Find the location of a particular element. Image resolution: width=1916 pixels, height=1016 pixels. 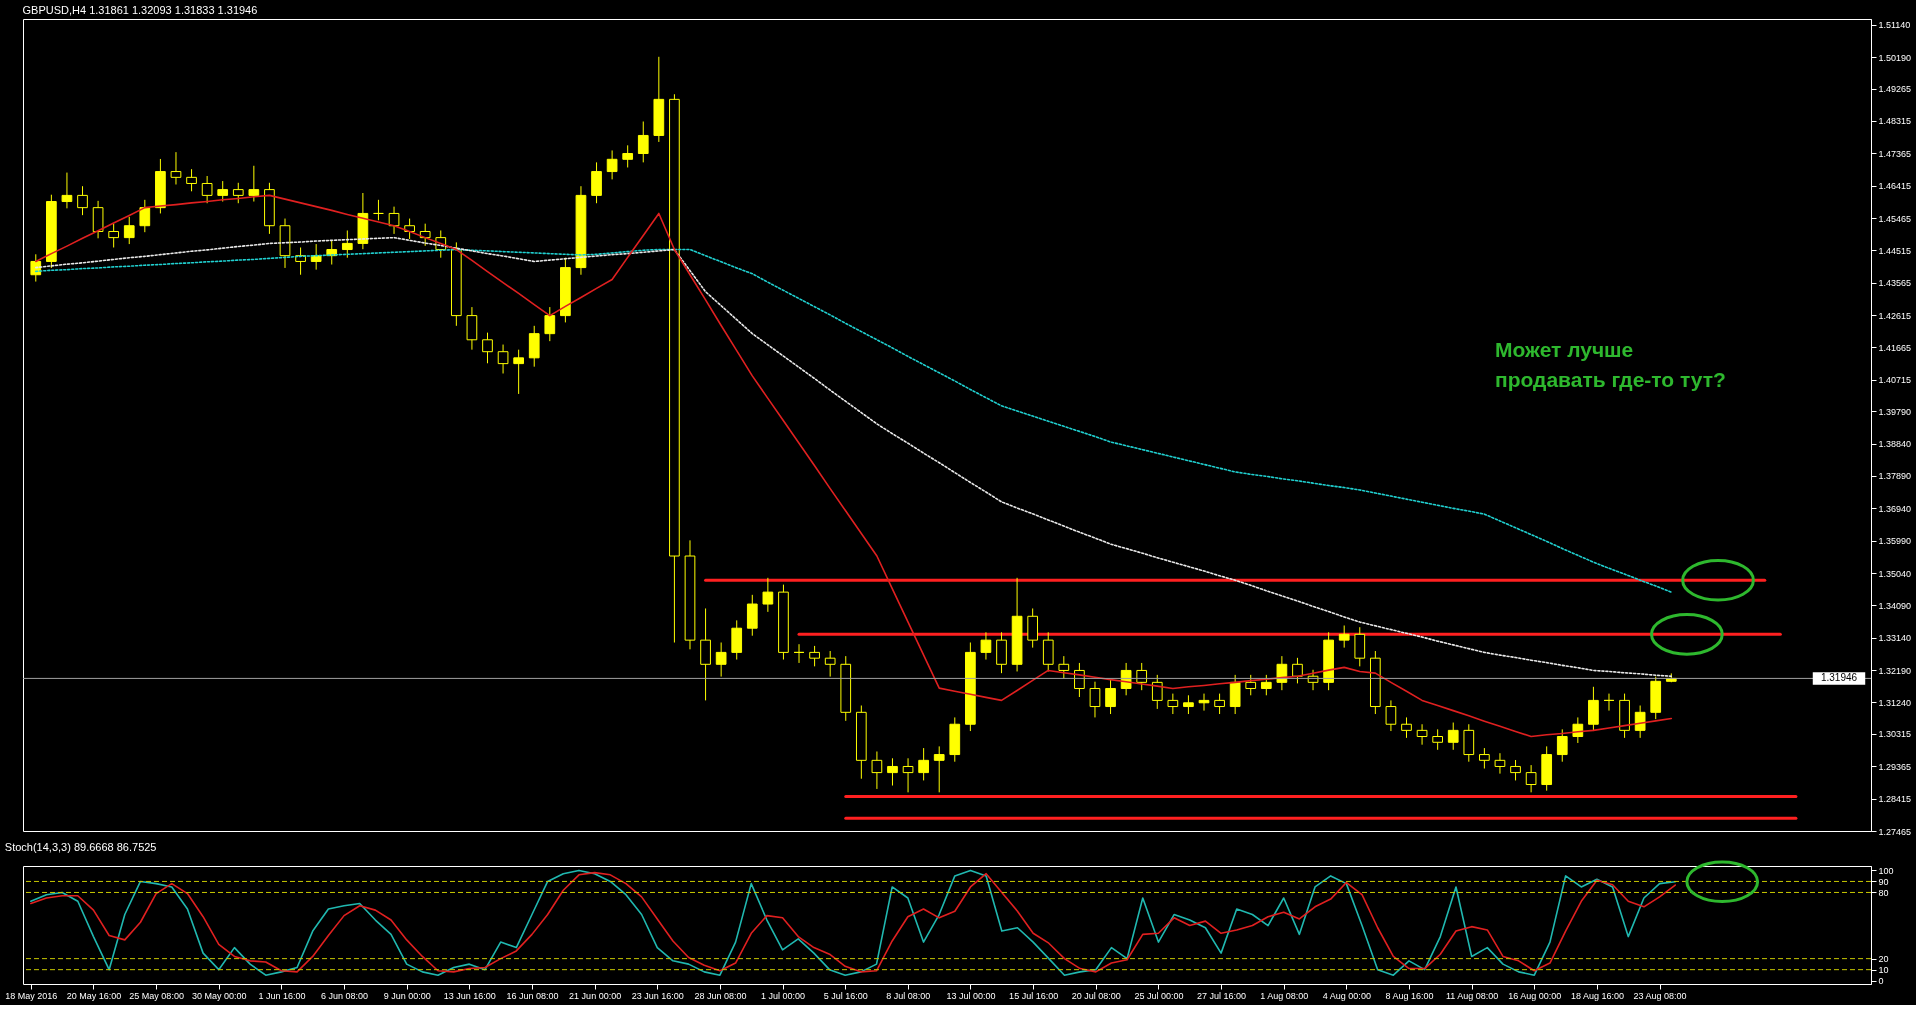

x-tick-label: 28 Jun 08:00 is located at coordinates (720, 995).